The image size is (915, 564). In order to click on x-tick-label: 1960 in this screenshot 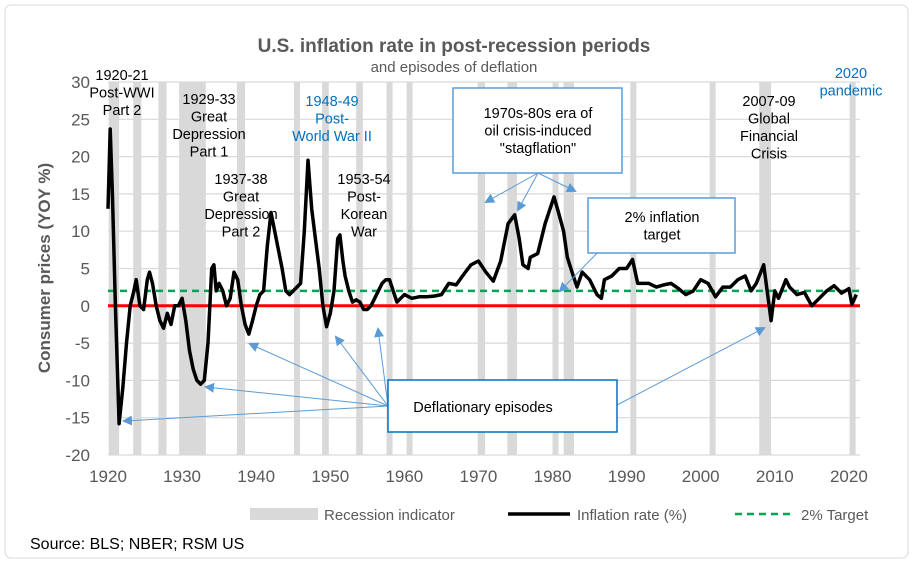, I will do `click(404, 476)`.